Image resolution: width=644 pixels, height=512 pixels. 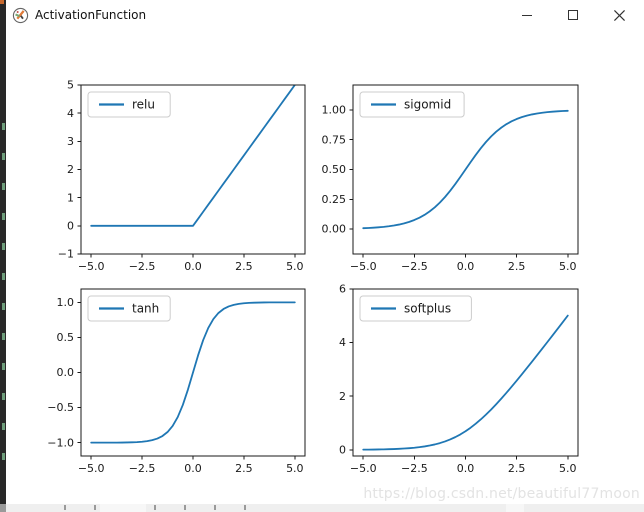 What do you see at coordinates (346, 369) in the screenshot?
I see `y-tick-labels: 0 2 4 6` at bounding box center [346, 369].